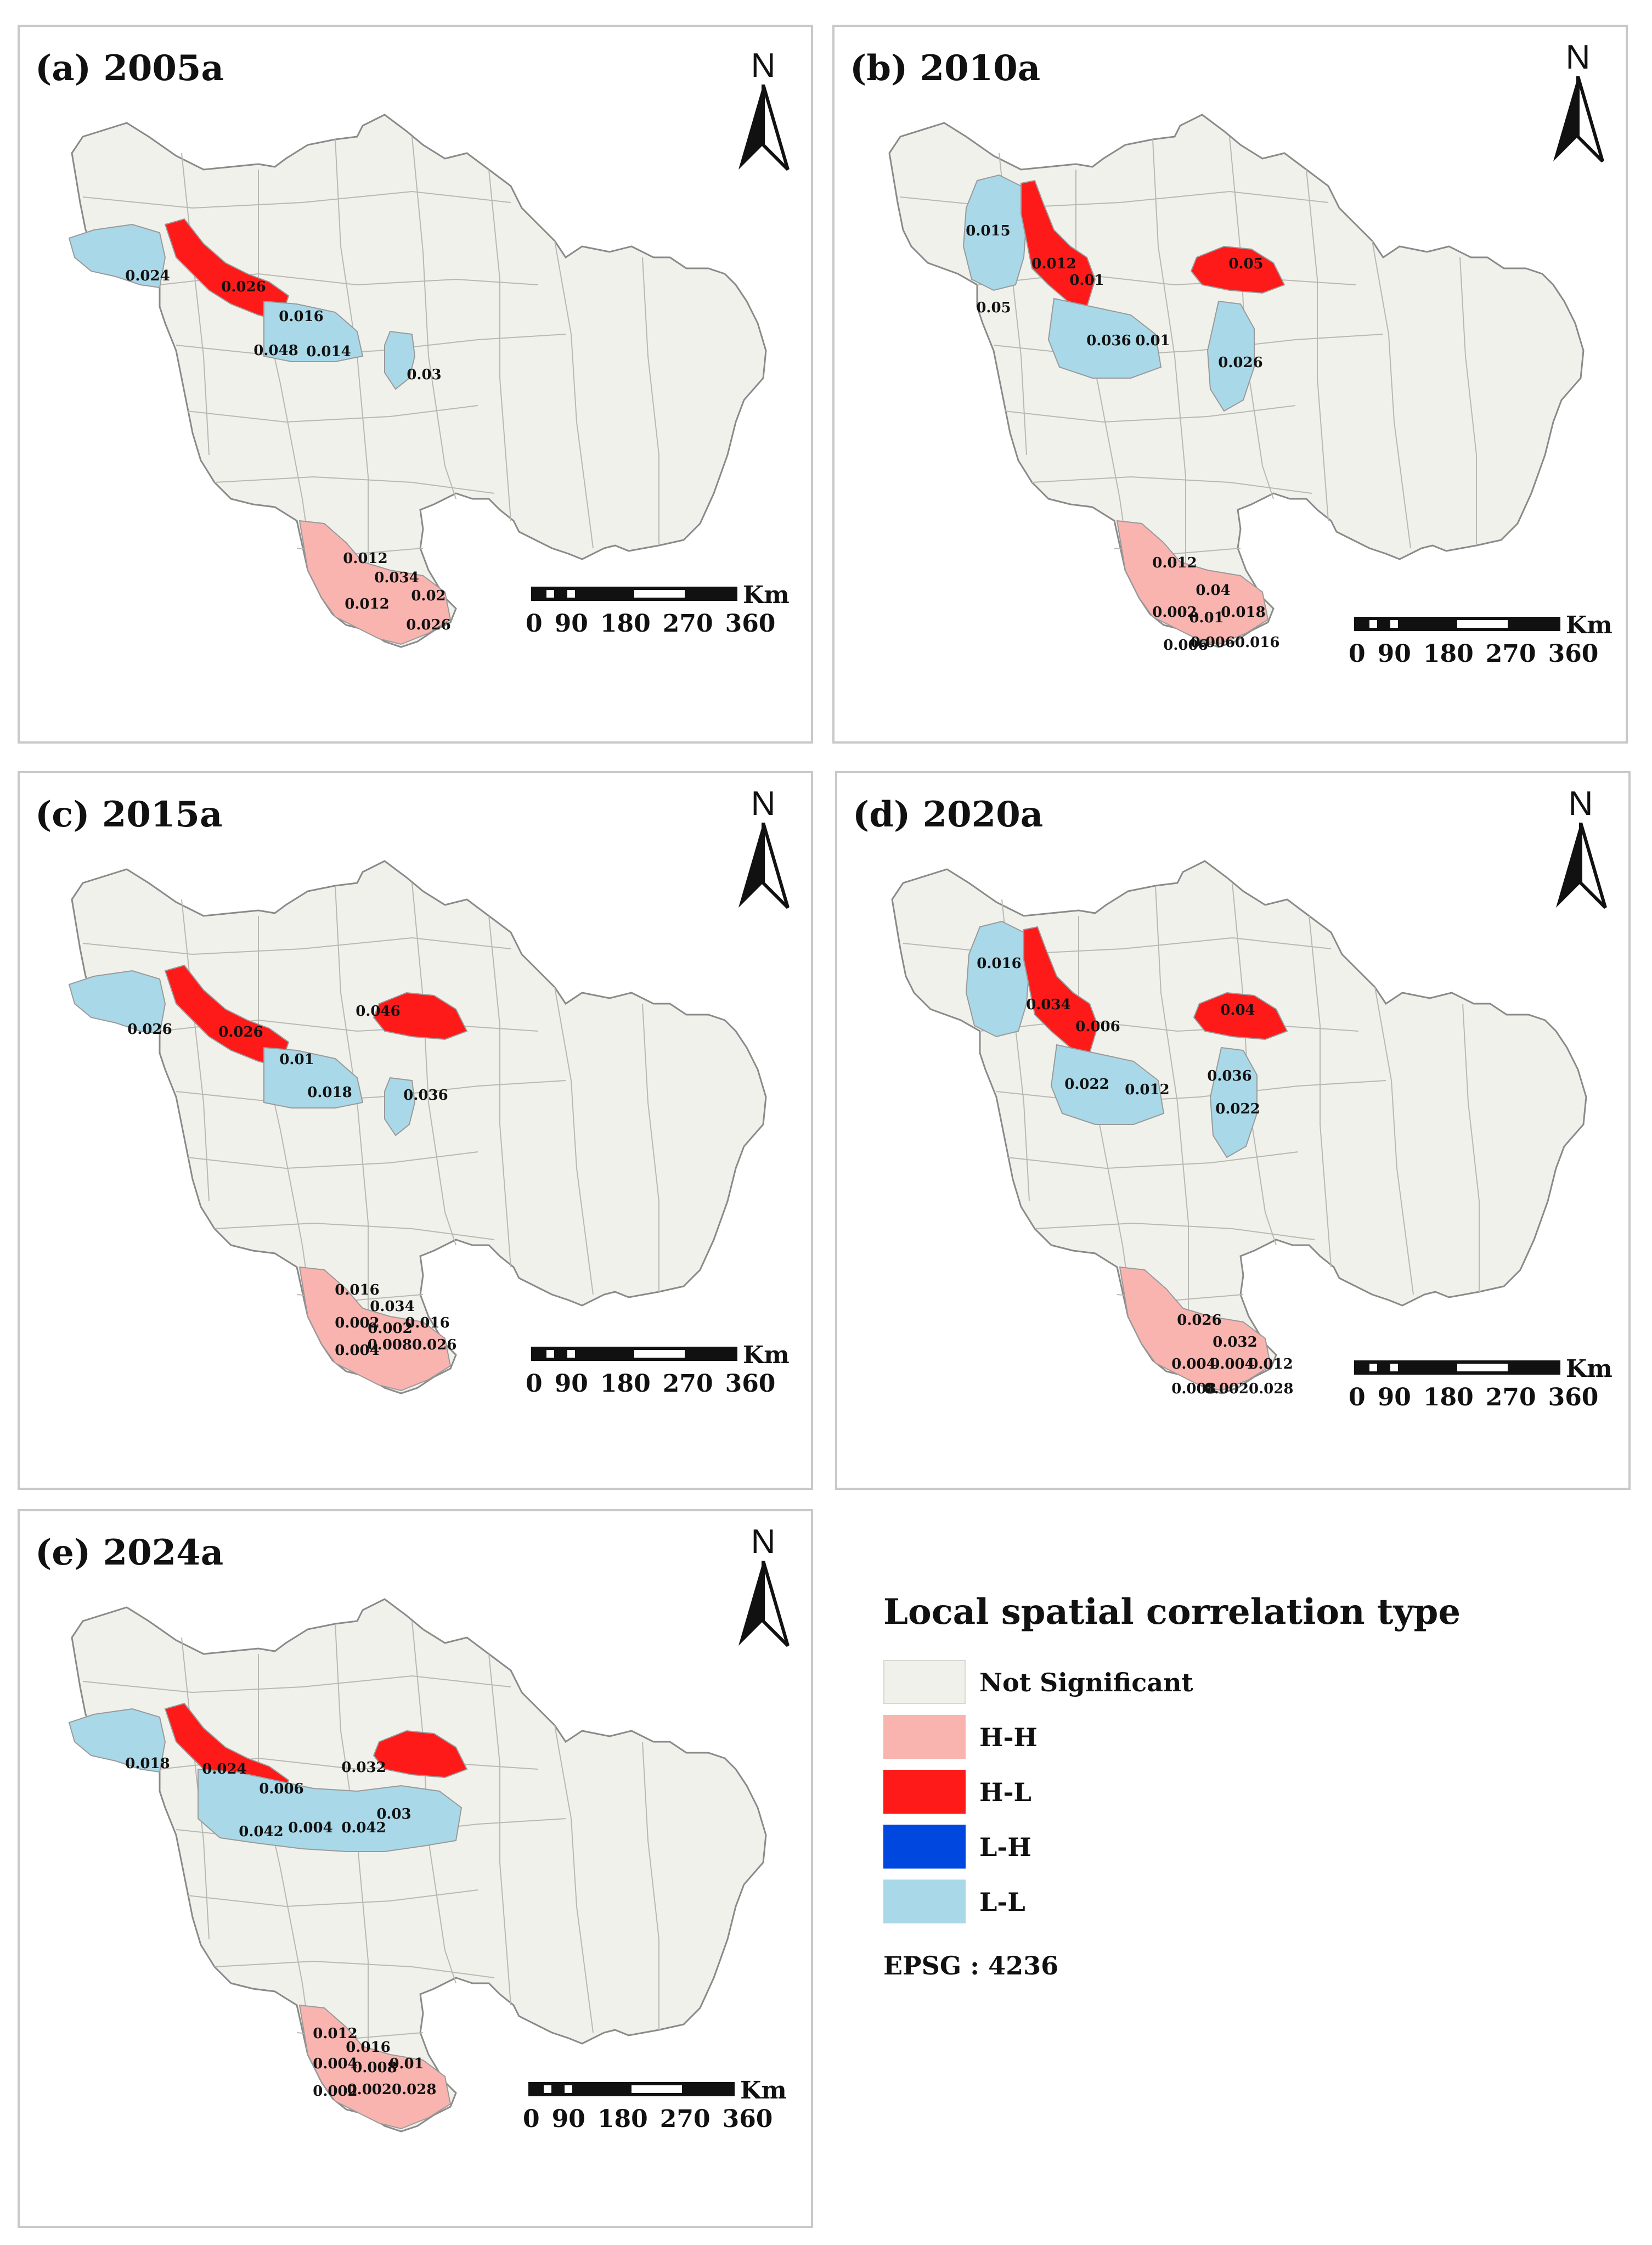 The height and width of the screenshot is (2245, 1652). What do you see at coordinates (310, 1828) in the screenshot?
I see `p-value-label-ll: 0.004` at bounding box center [310, 1828].